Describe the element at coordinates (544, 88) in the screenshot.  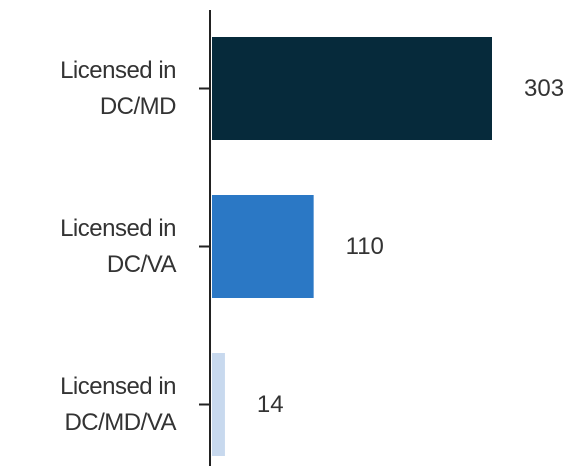
I see `value-label: 303` at that location.